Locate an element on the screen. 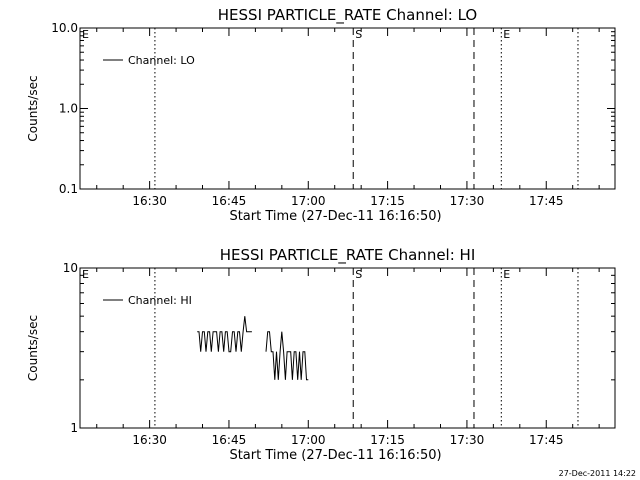 This screenshot has width=640, height=480. y-tick-label: 1.0 is located at coordinates (68, 109).